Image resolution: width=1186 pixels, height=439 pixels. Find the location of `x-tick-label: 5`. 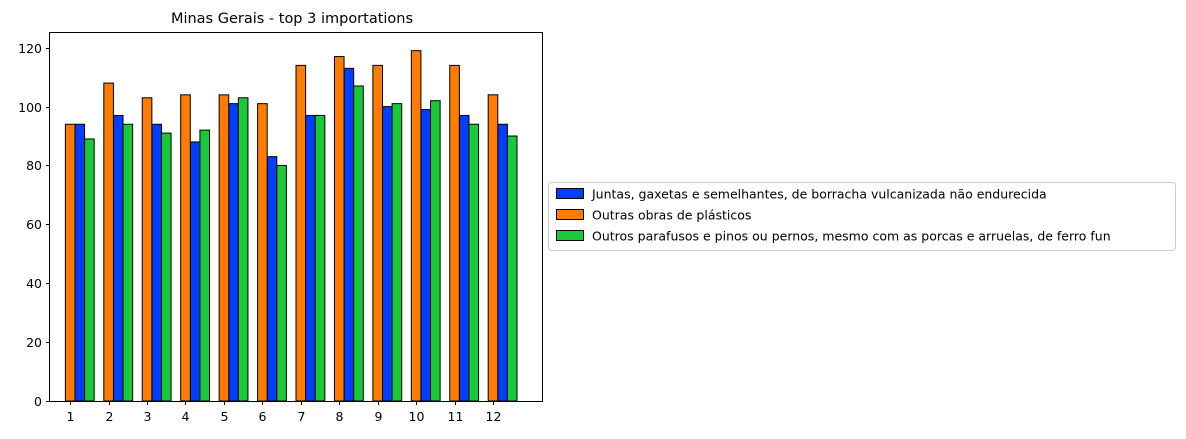

x-tick-label: 5 is located at coordinates (225, 416).